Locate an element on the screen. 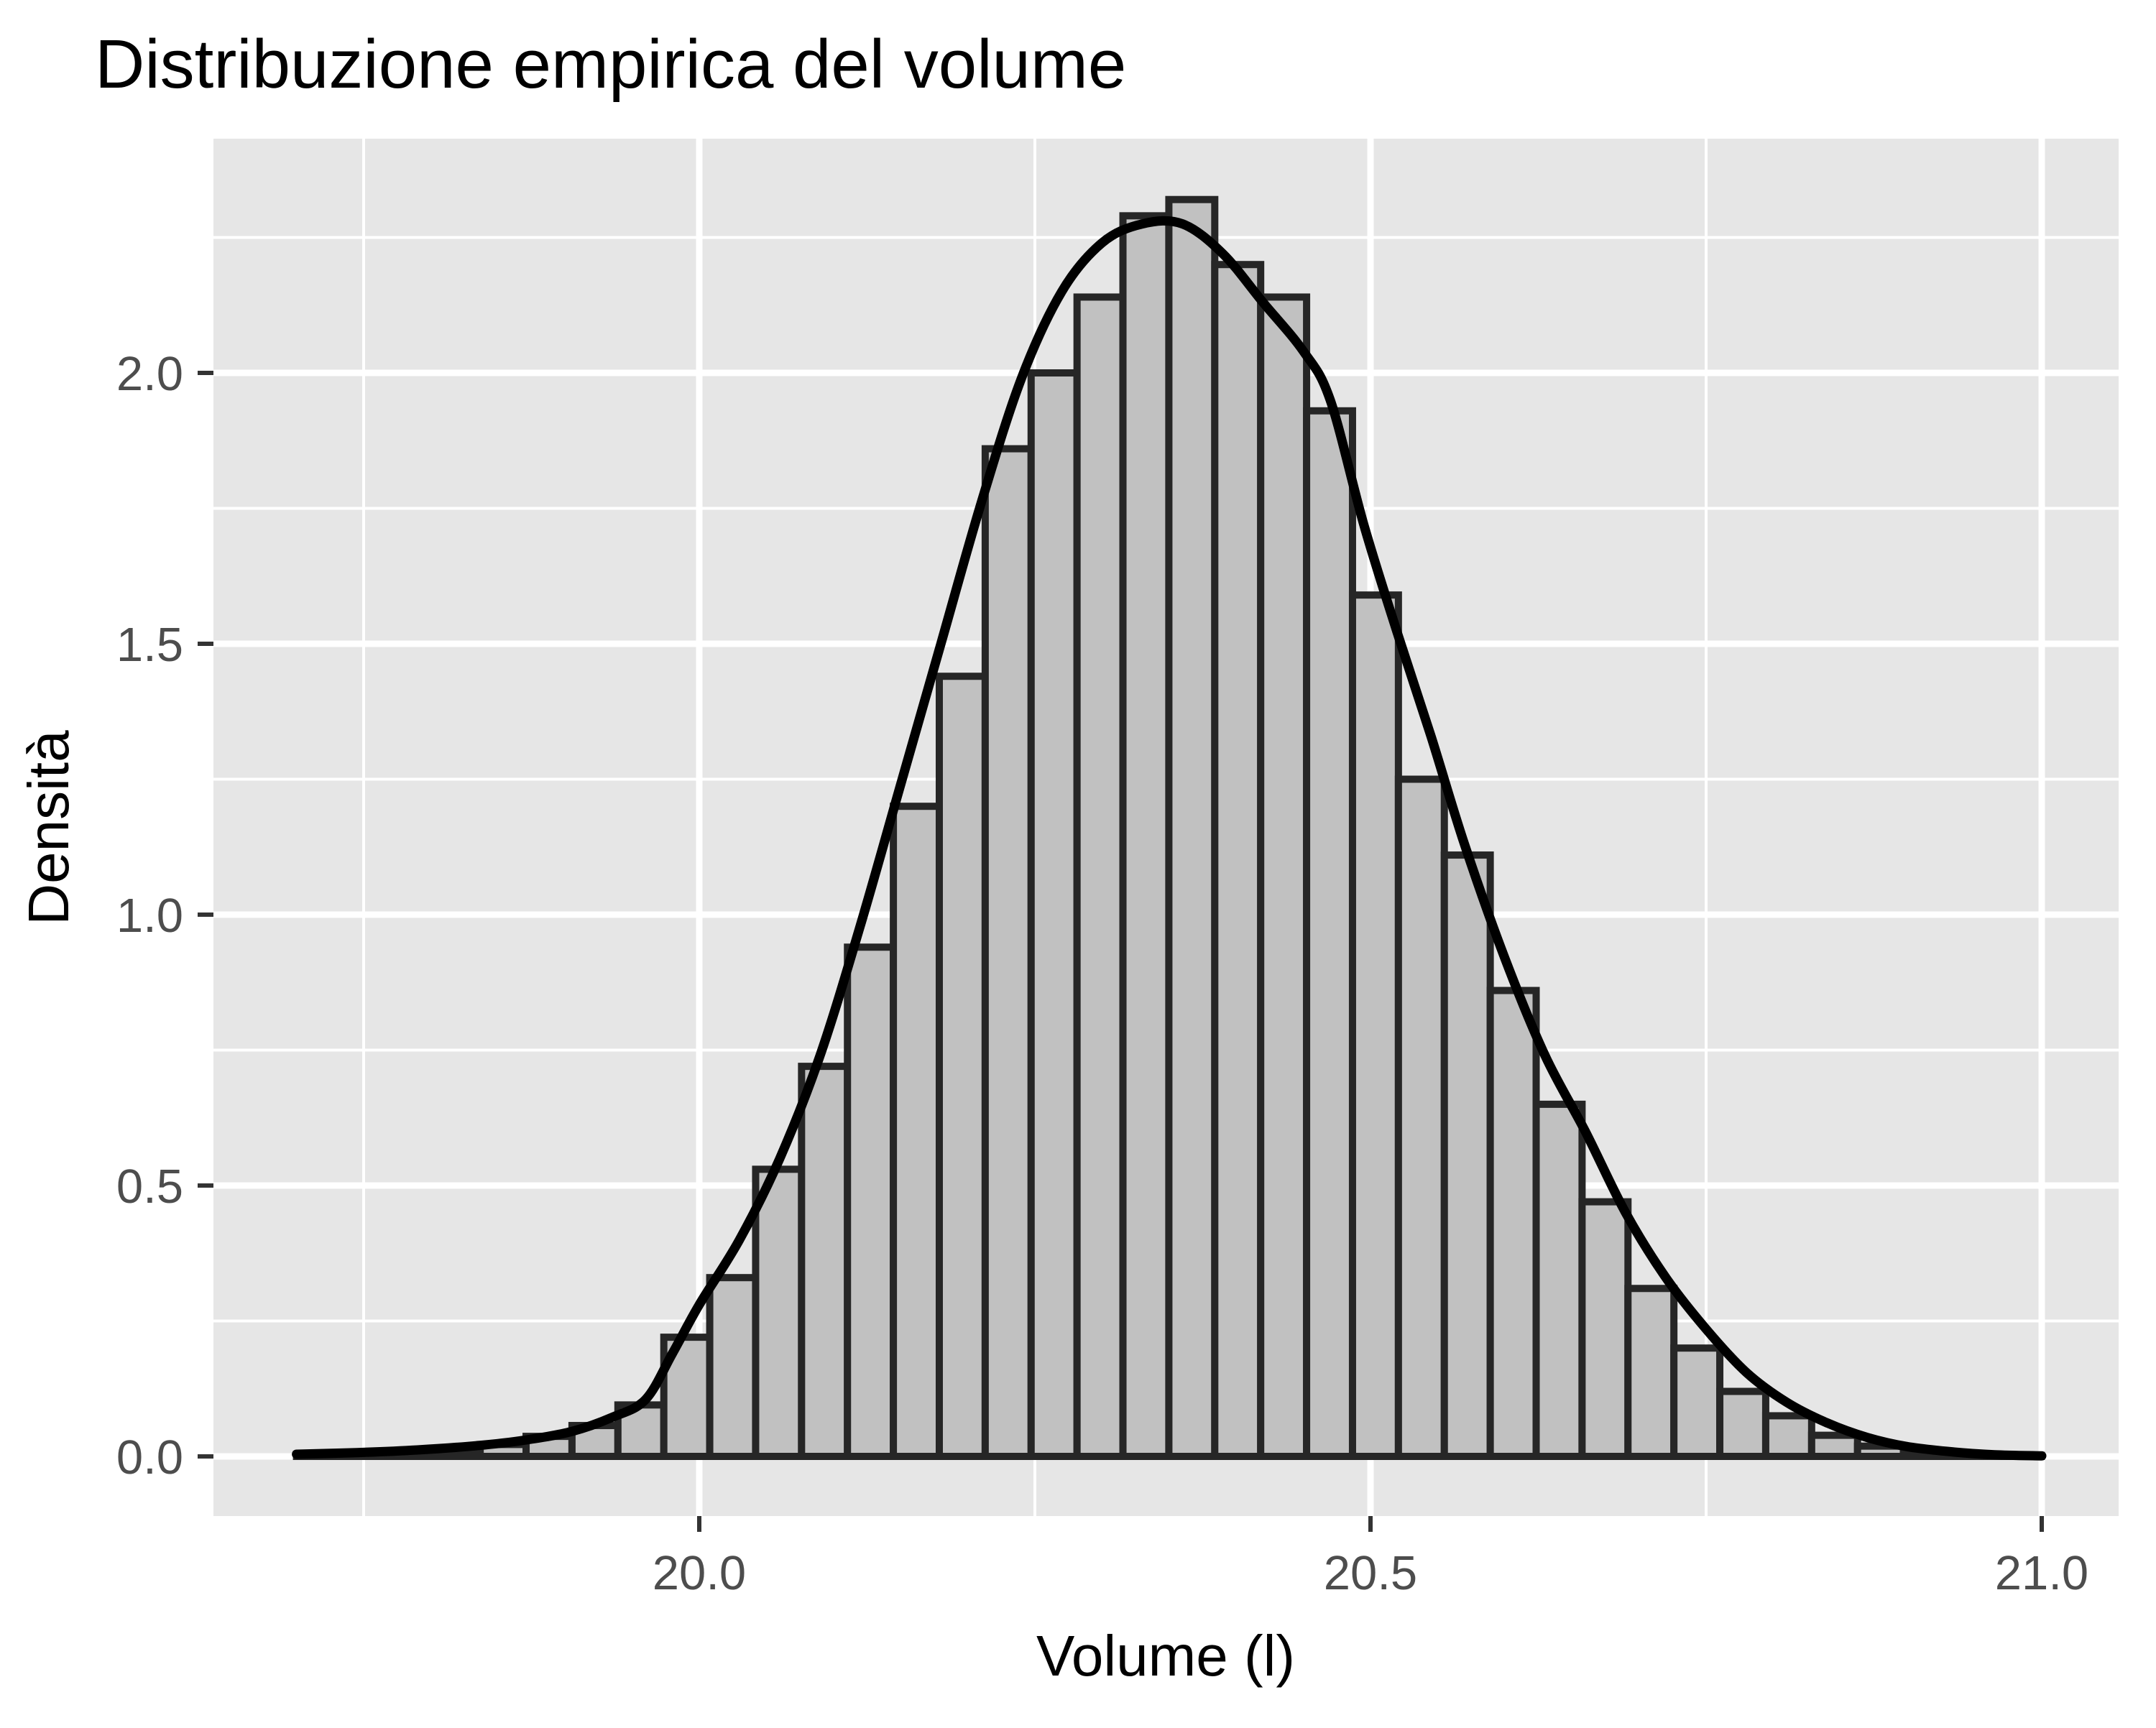  y-axis-title: Densità is located at coordinates (48, 827).